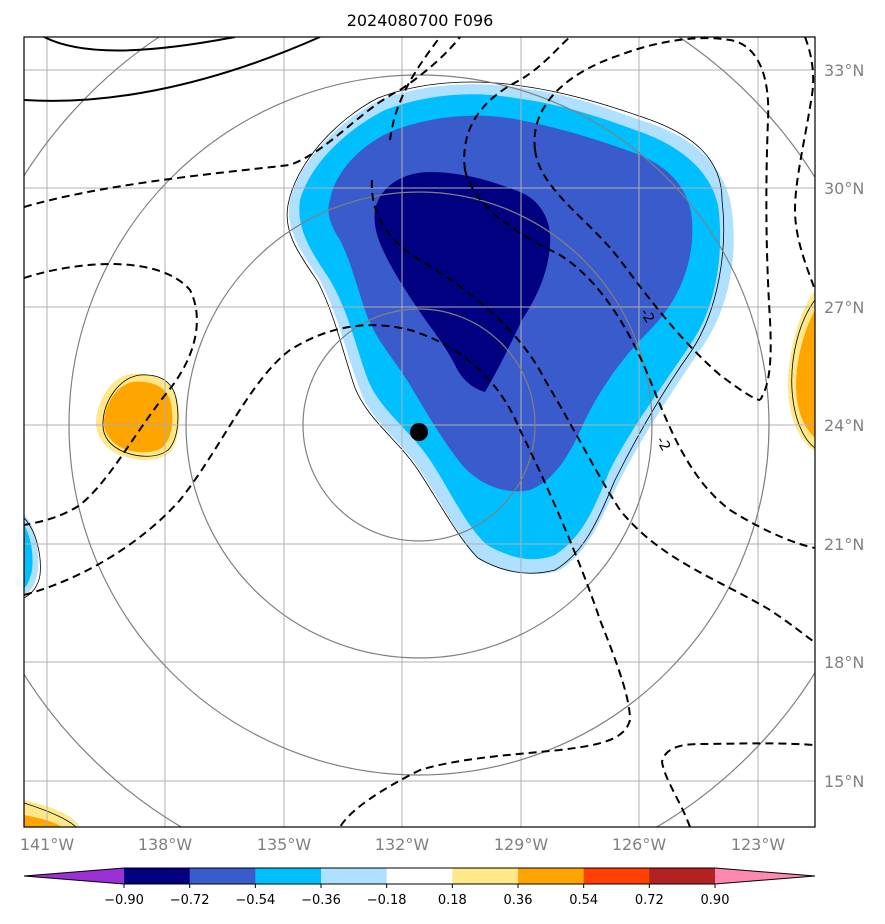  I want to click on colorbar-tick-label: 0.72, so click(649, 900).